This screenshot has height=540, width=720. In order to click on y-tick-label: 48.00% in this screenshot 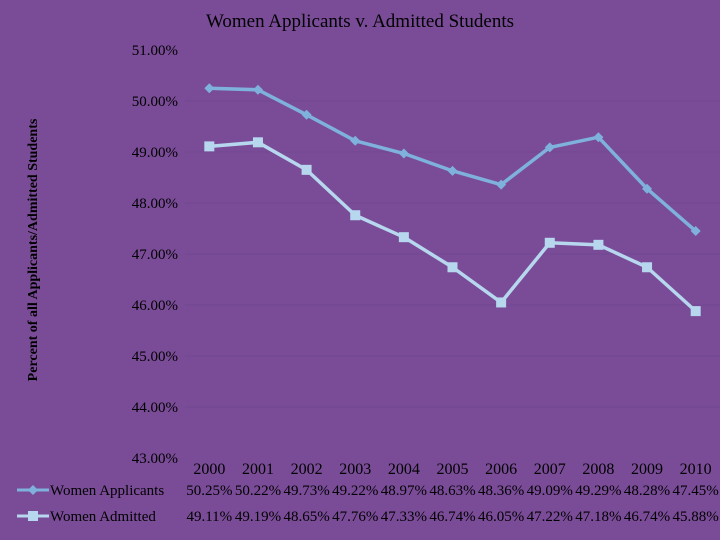, I will do `click(155, 204)`.